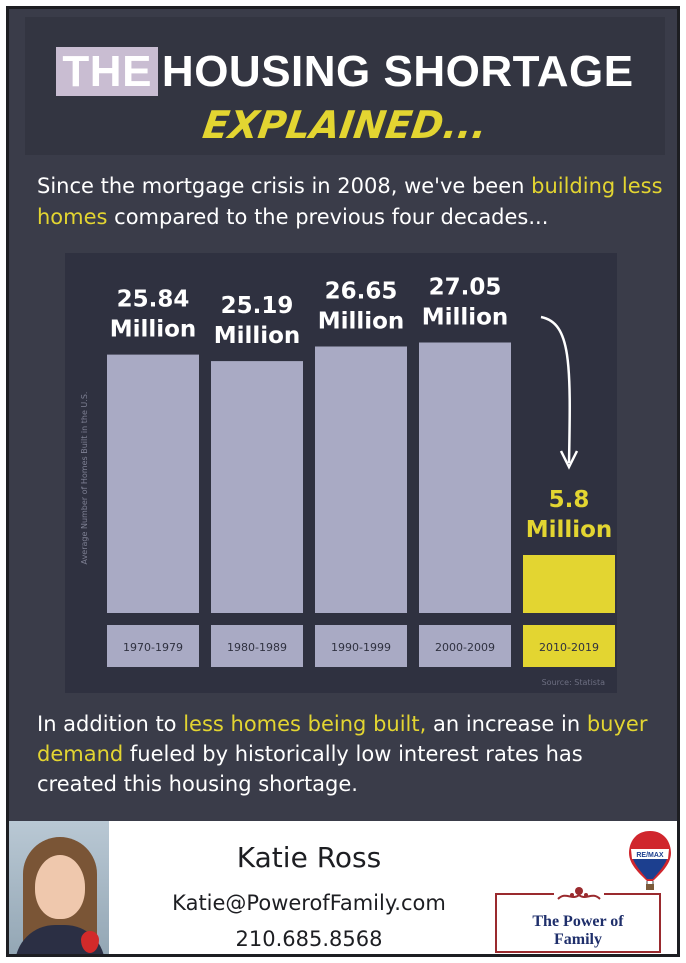  What do you see at coordinates (569, 500) in the screenshot?
I see `value-label: 5.8` at bounding box center [569, 500].